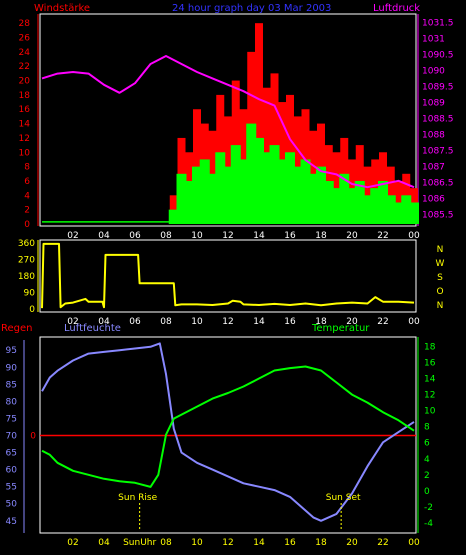 The height and width of the screenshot is (555, 466). What do you see at coordinates (440, 264) in the screenshot?
I see `compass-label: W` at bounding box center [440, 264].